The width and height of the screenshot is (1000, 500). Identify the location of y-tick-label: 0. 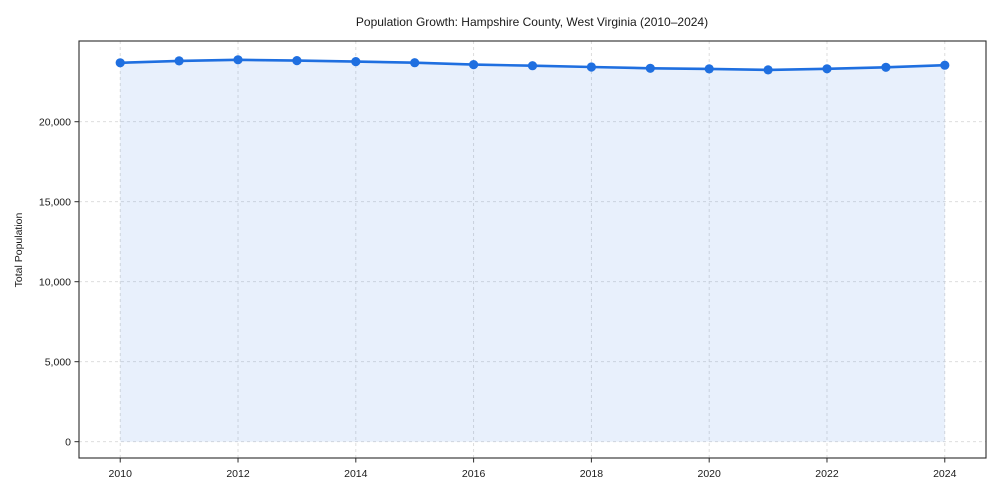
(68, 442).